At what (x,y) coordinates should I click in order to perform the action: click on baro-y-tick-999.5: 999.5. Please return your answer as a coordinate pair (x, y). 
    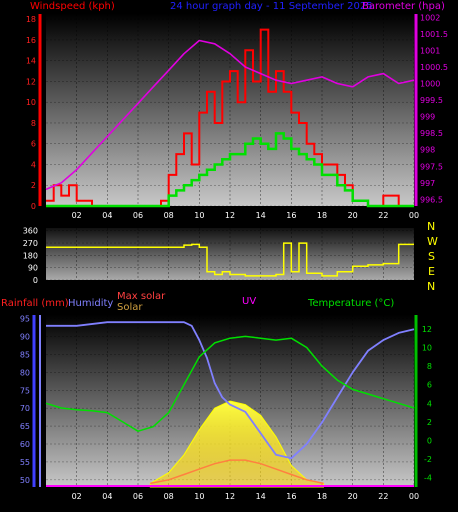
    Looking at the image, I should click on (431, 100).